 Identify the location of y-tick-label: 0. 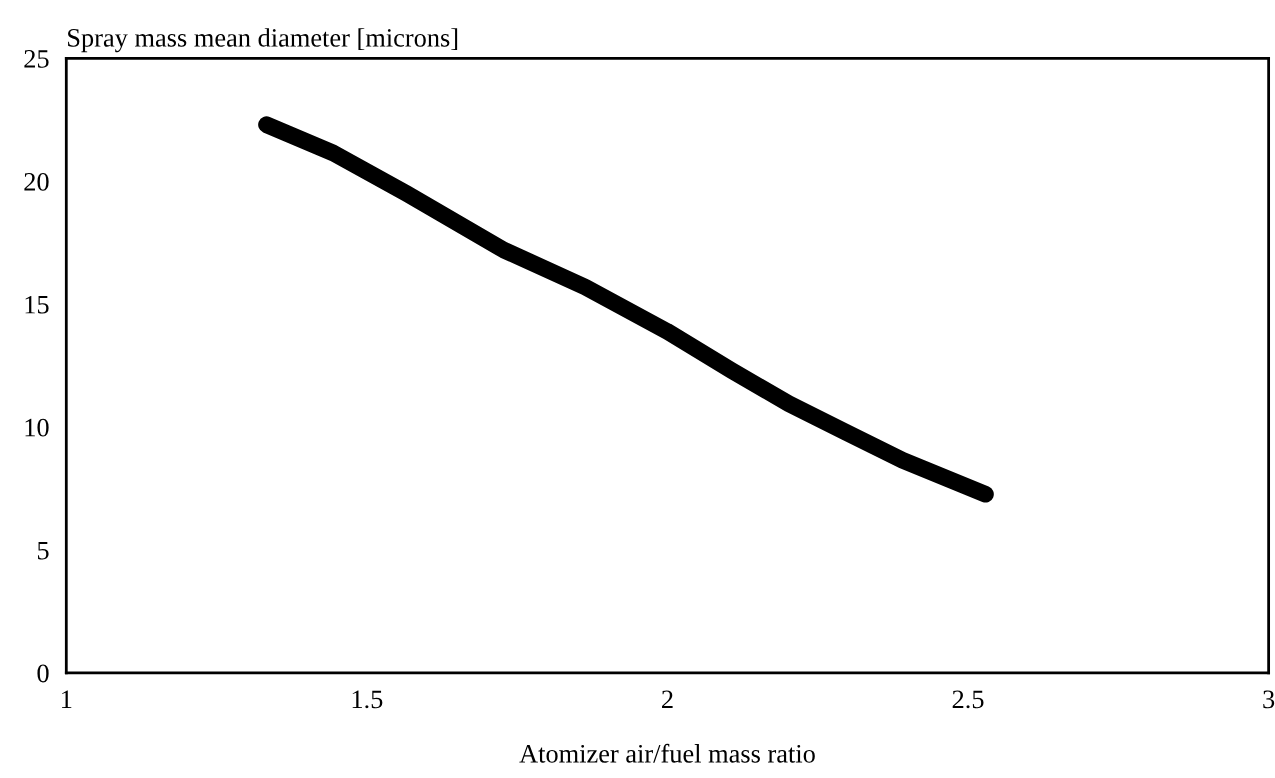
(43, 673).